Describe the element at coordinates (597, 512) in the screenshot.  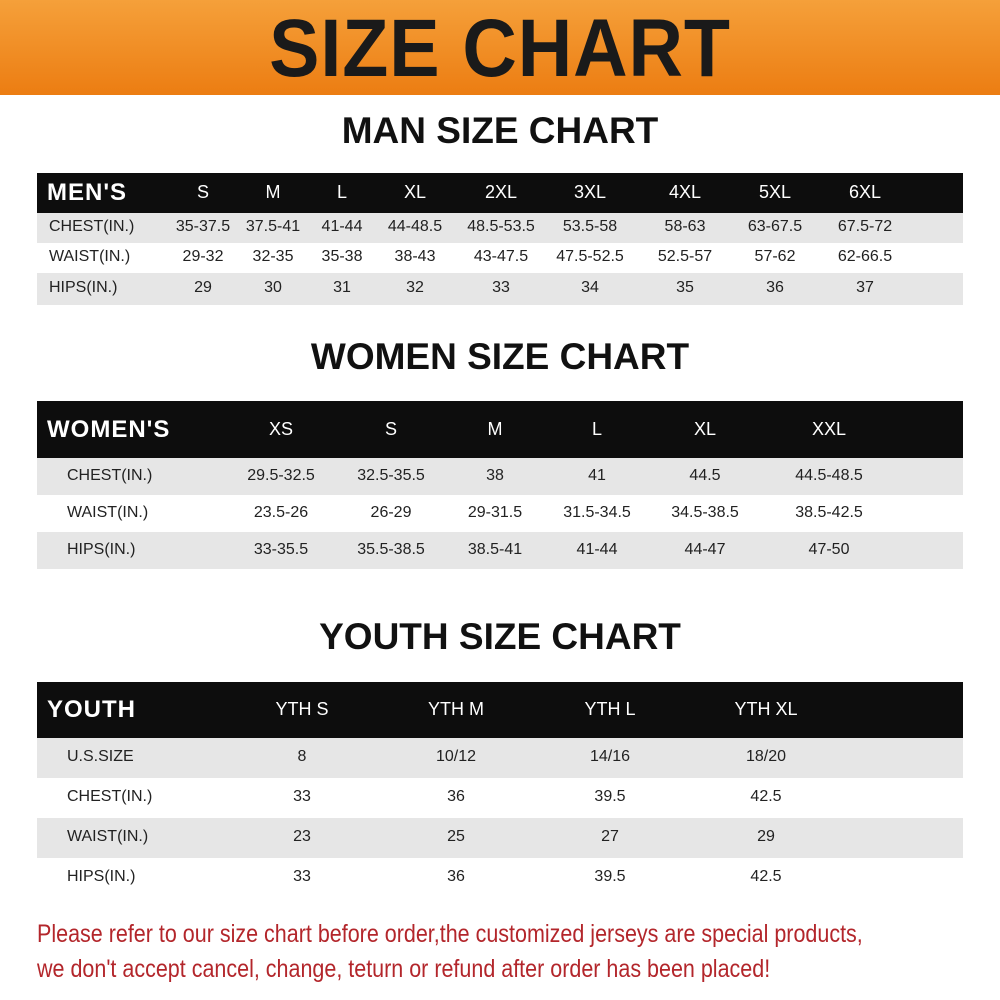
I see `table-cell: 31.5-34.5` at that location.